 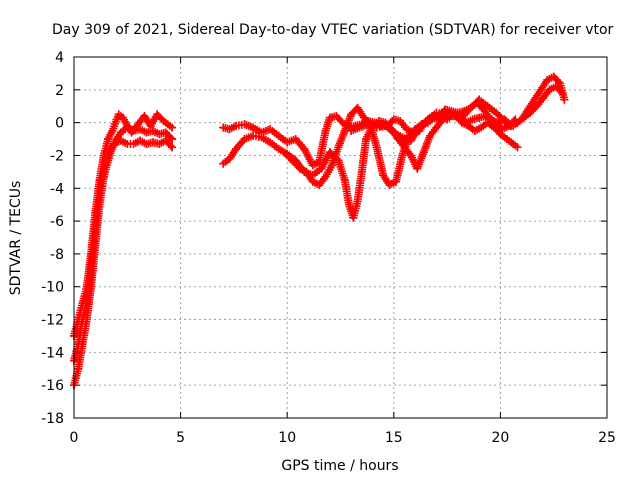 I want to click on y-tick-label: -4, so click(x=57, y=189).